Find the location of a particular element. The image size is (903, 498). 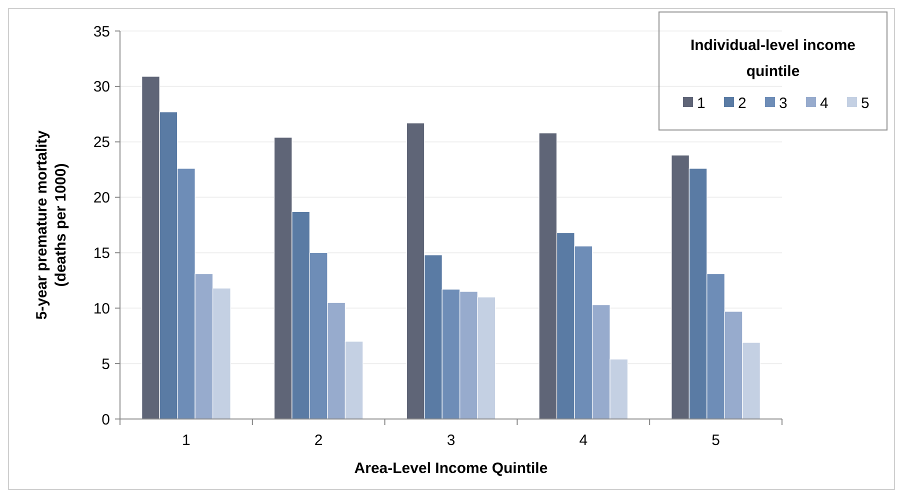

y-tick-label: 10 is located at coordinates (101, 309).